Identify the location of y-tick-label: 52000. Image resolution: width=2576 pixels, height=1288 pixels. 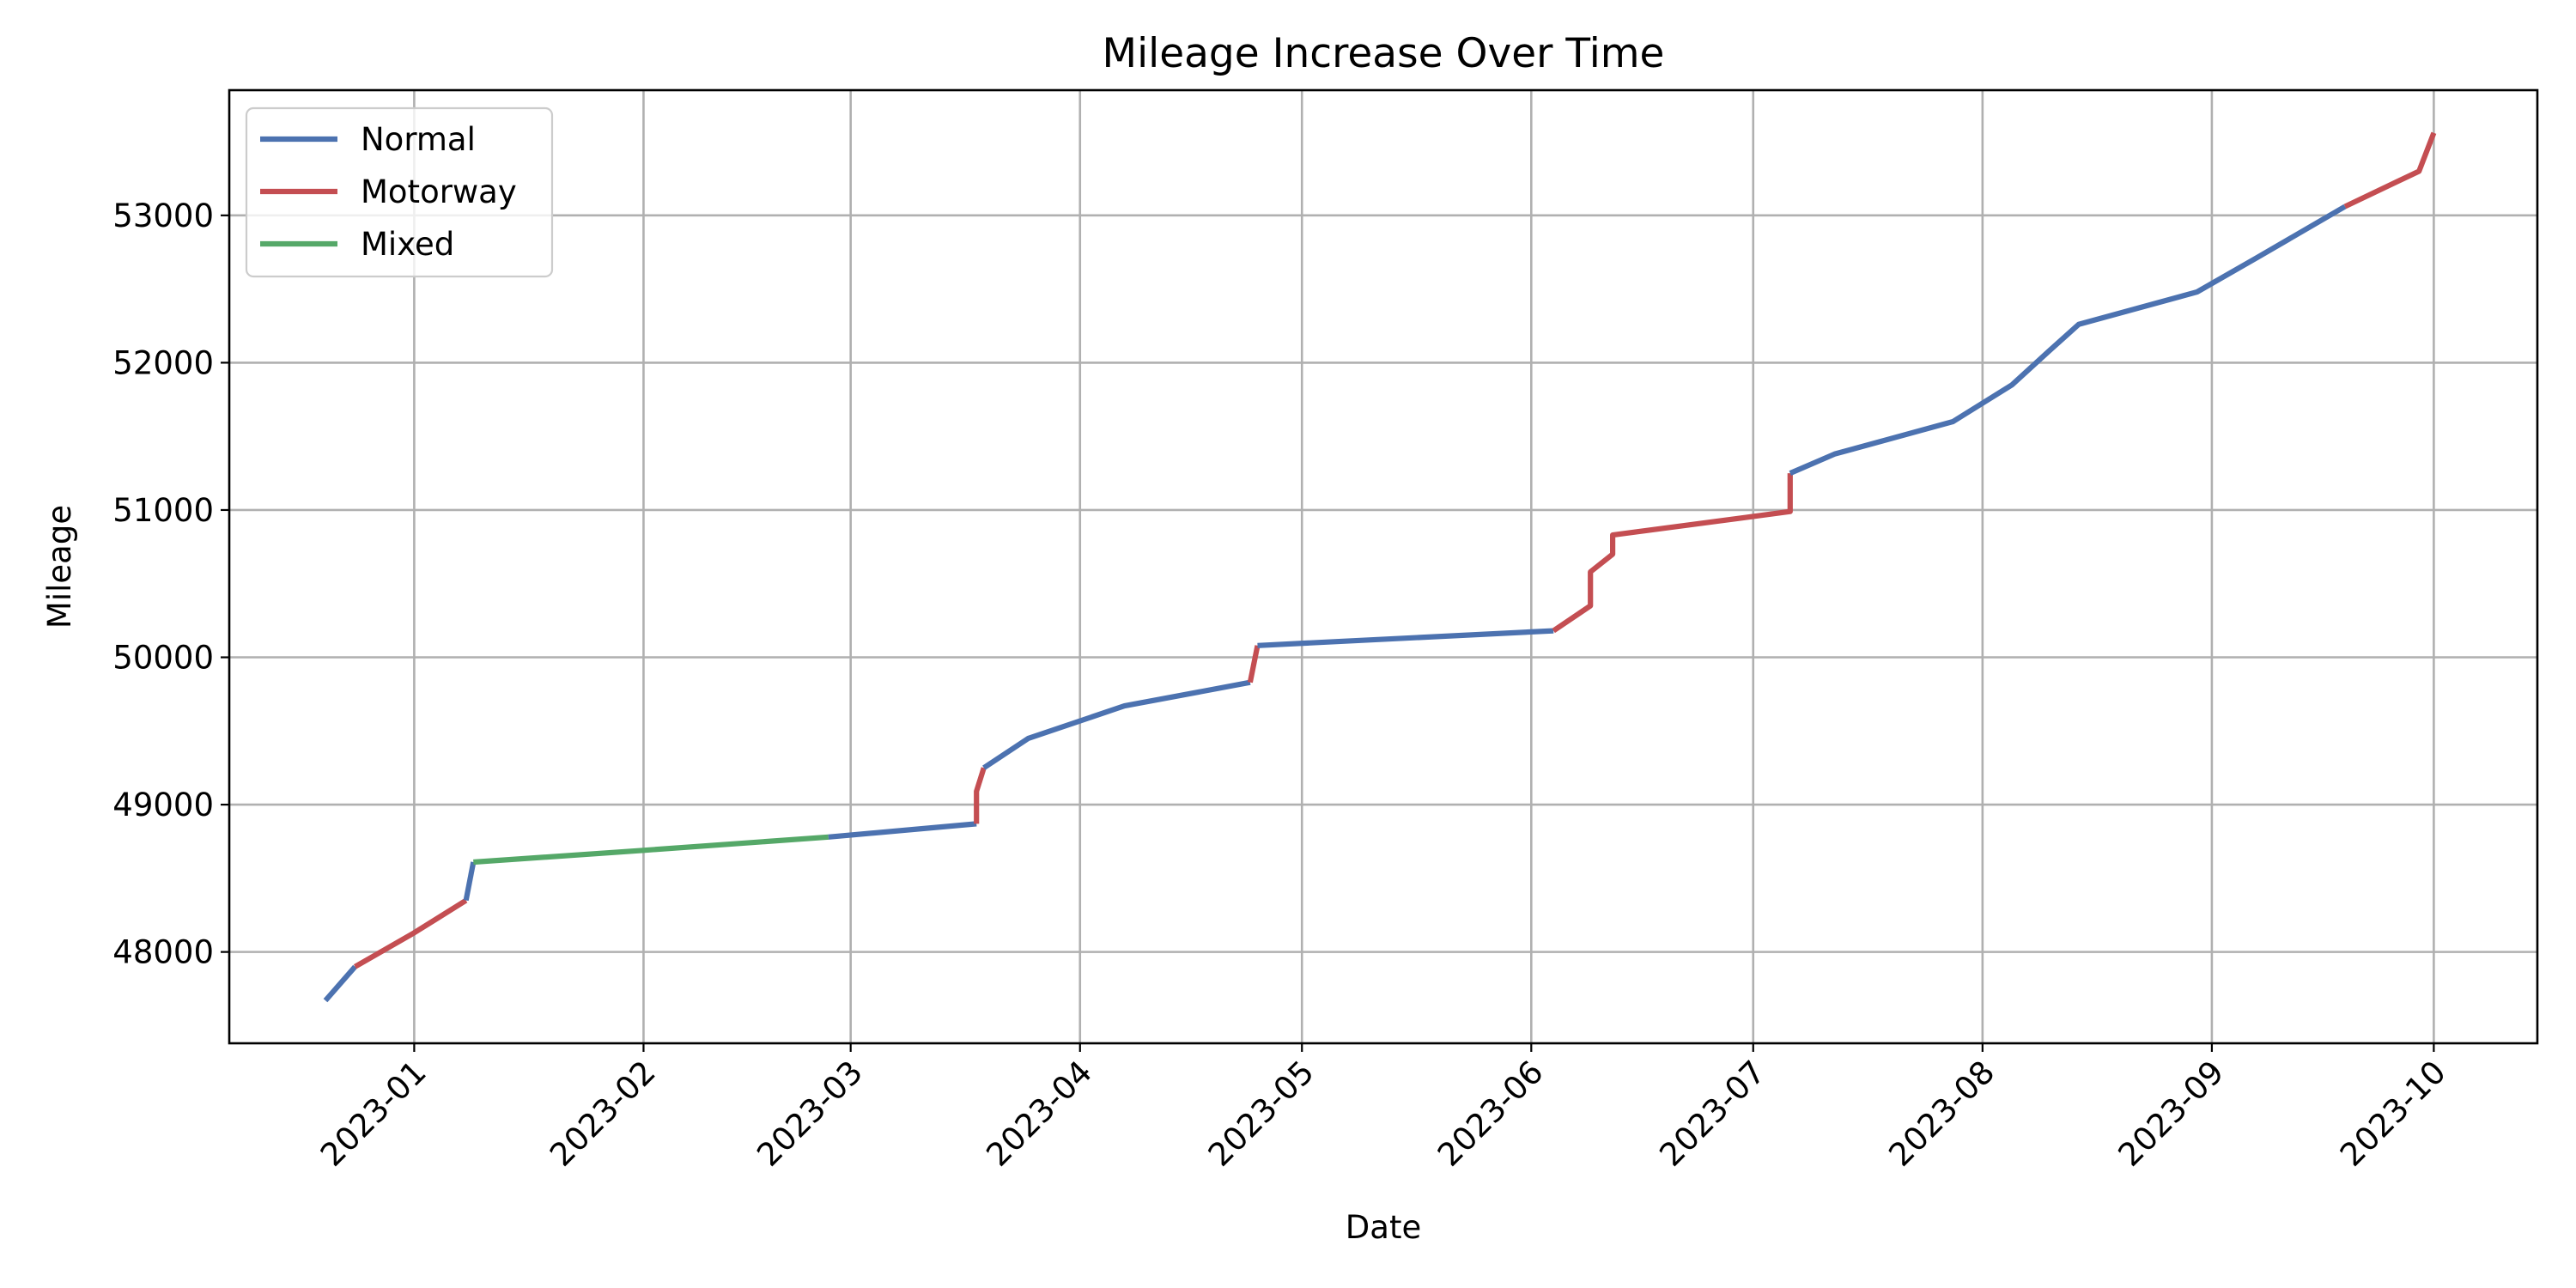
(163, 362).